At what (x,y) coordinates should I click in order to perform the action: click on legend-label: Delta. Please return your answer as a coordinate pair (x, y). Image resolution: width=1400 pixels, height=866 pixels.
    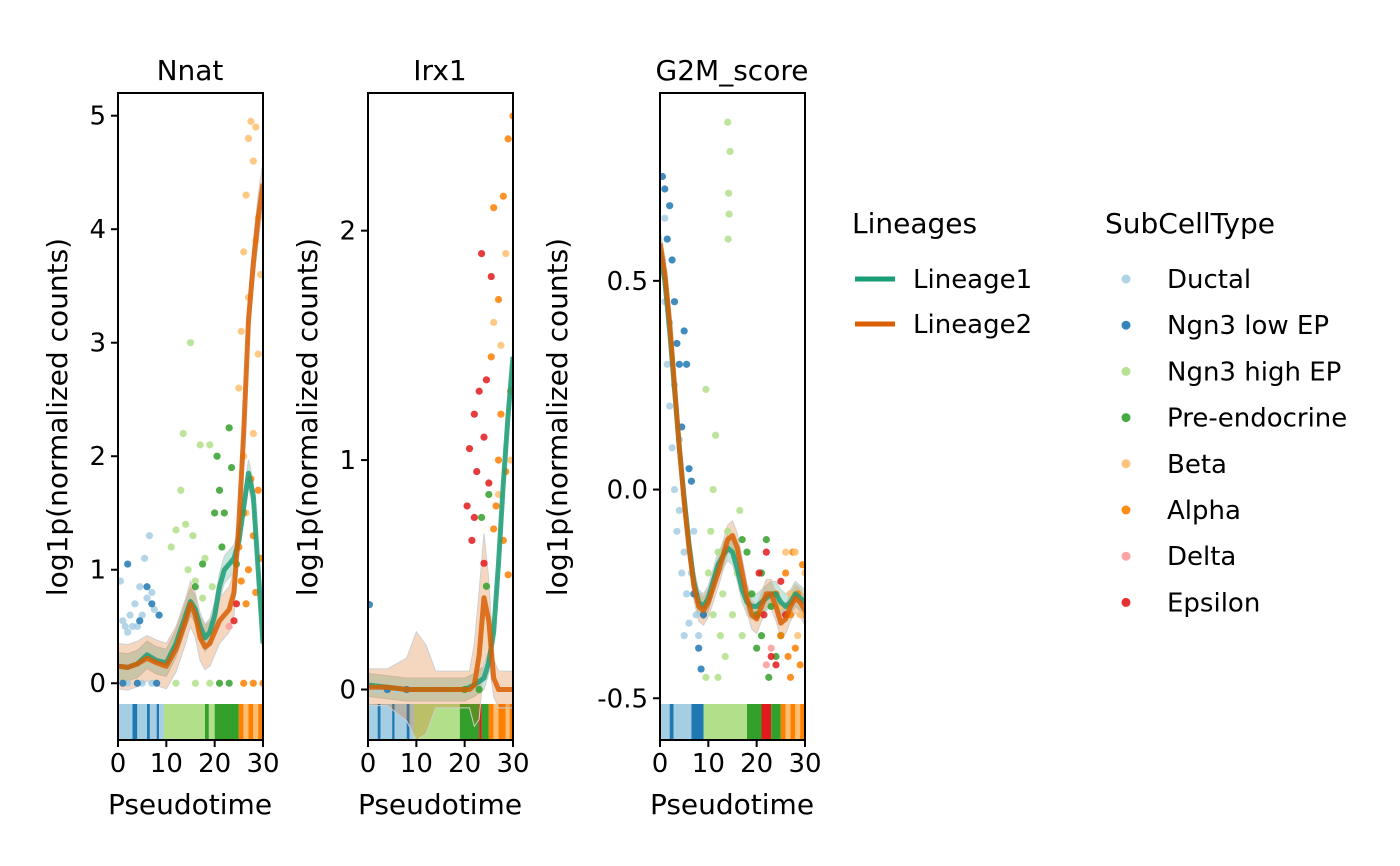
    Looking at the image, I should click on (1201, 557).